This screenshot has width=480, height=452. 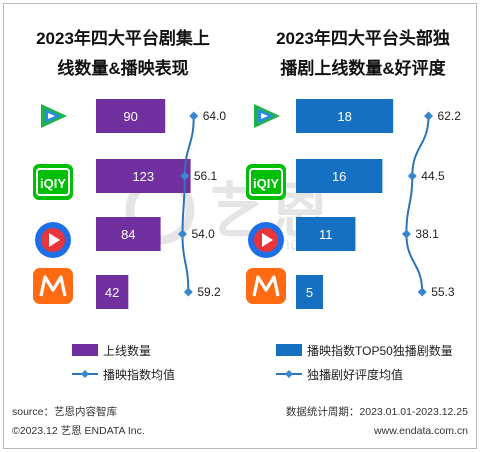 What do you see at coordinates (266, 201) in the screenshot?
I see `right-icons: iQIY` at bounding box center [266, 201].